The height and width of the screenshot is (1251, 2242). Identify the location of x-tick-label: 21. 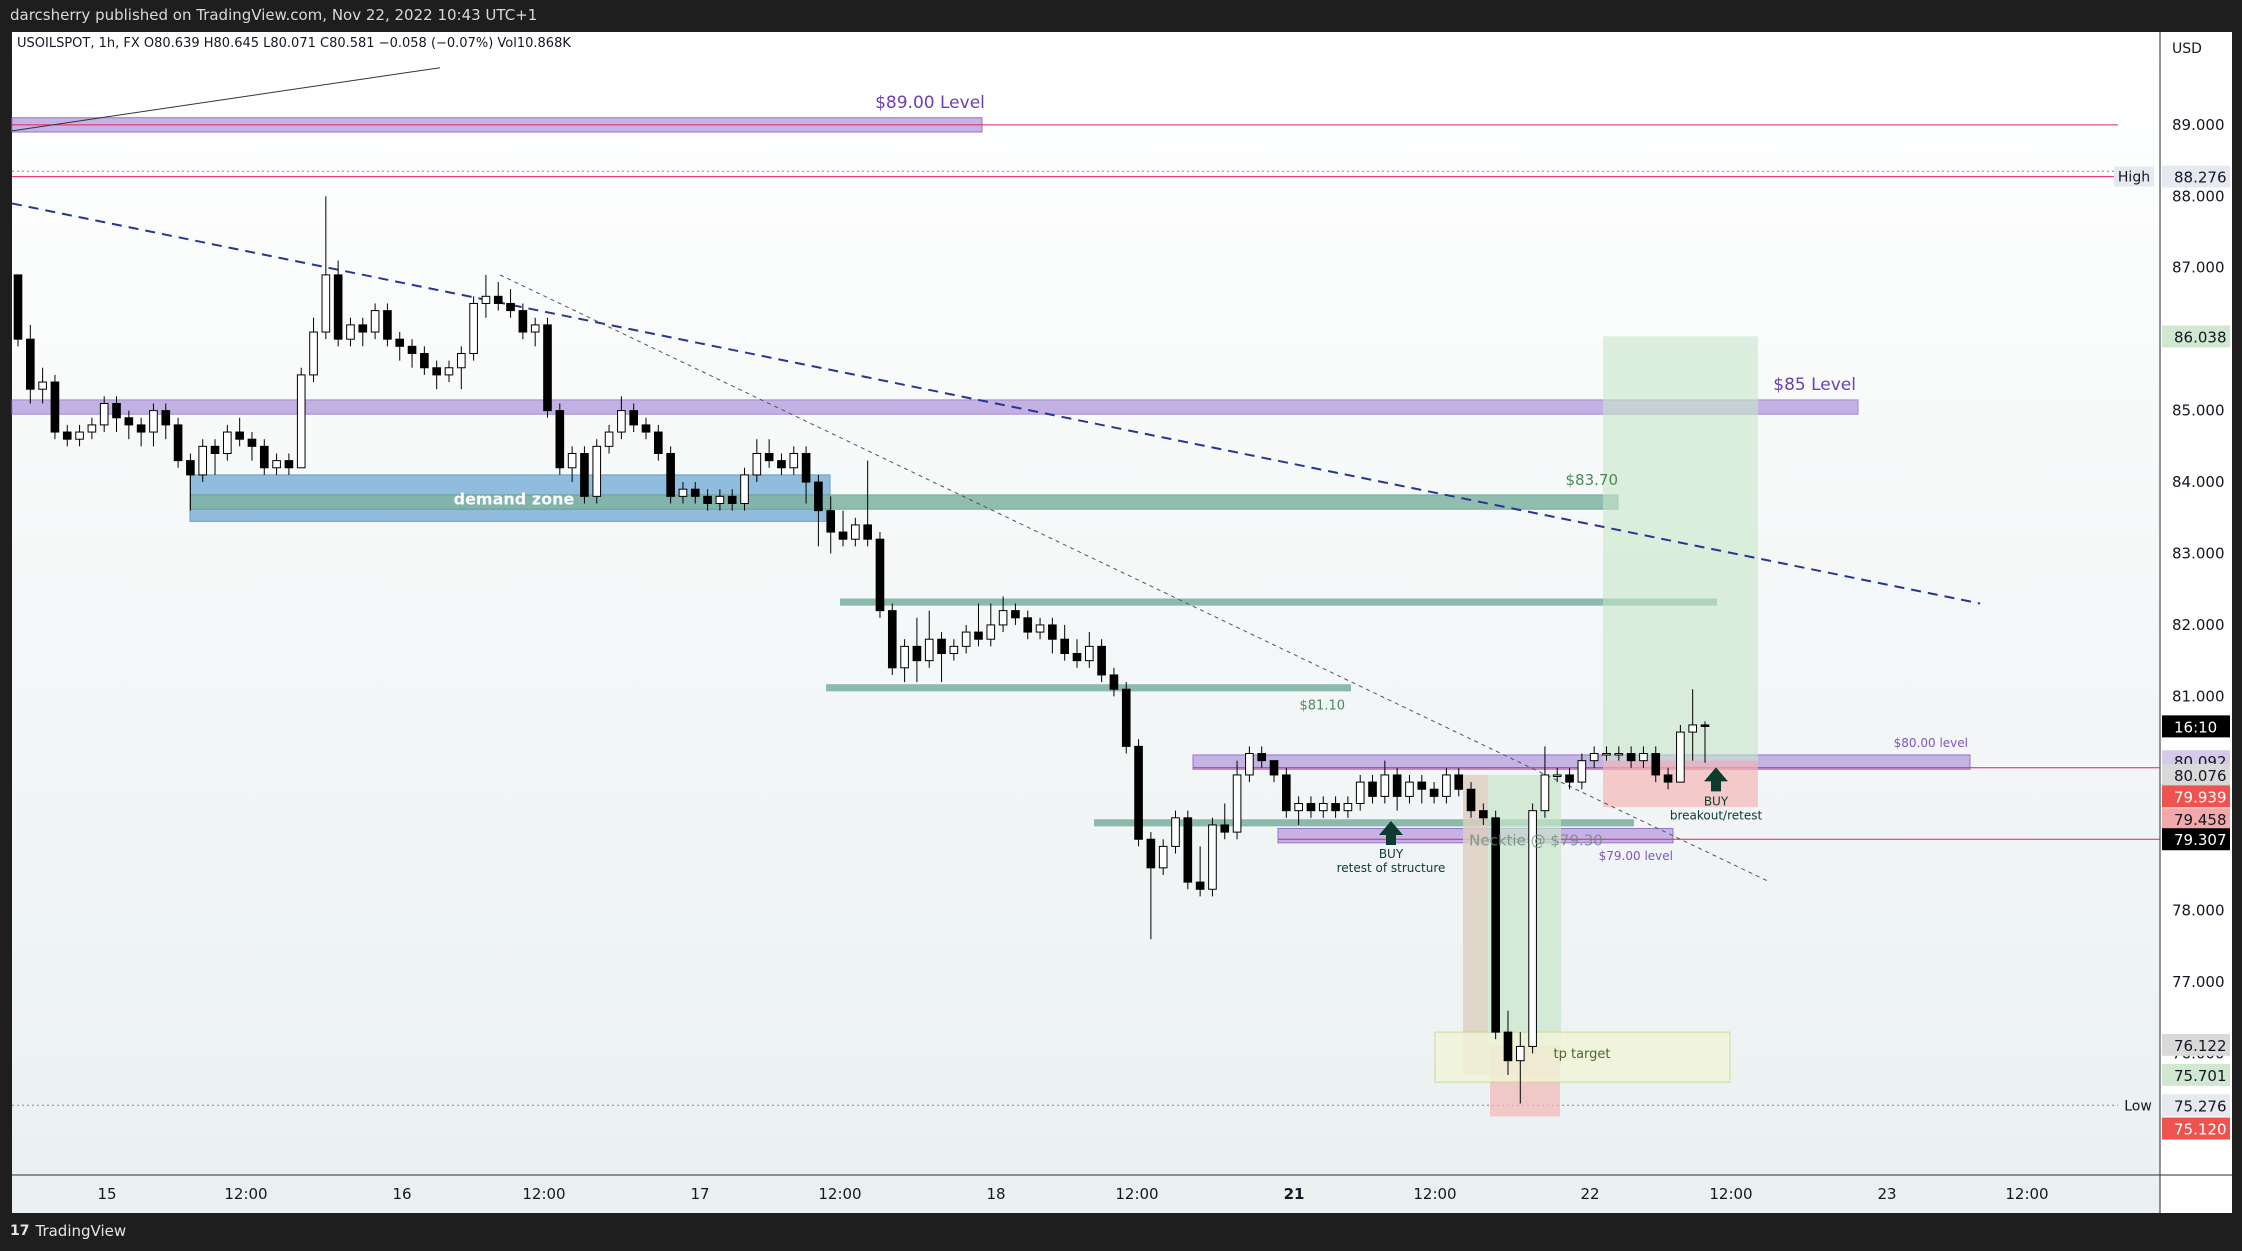
(1294, 1194).